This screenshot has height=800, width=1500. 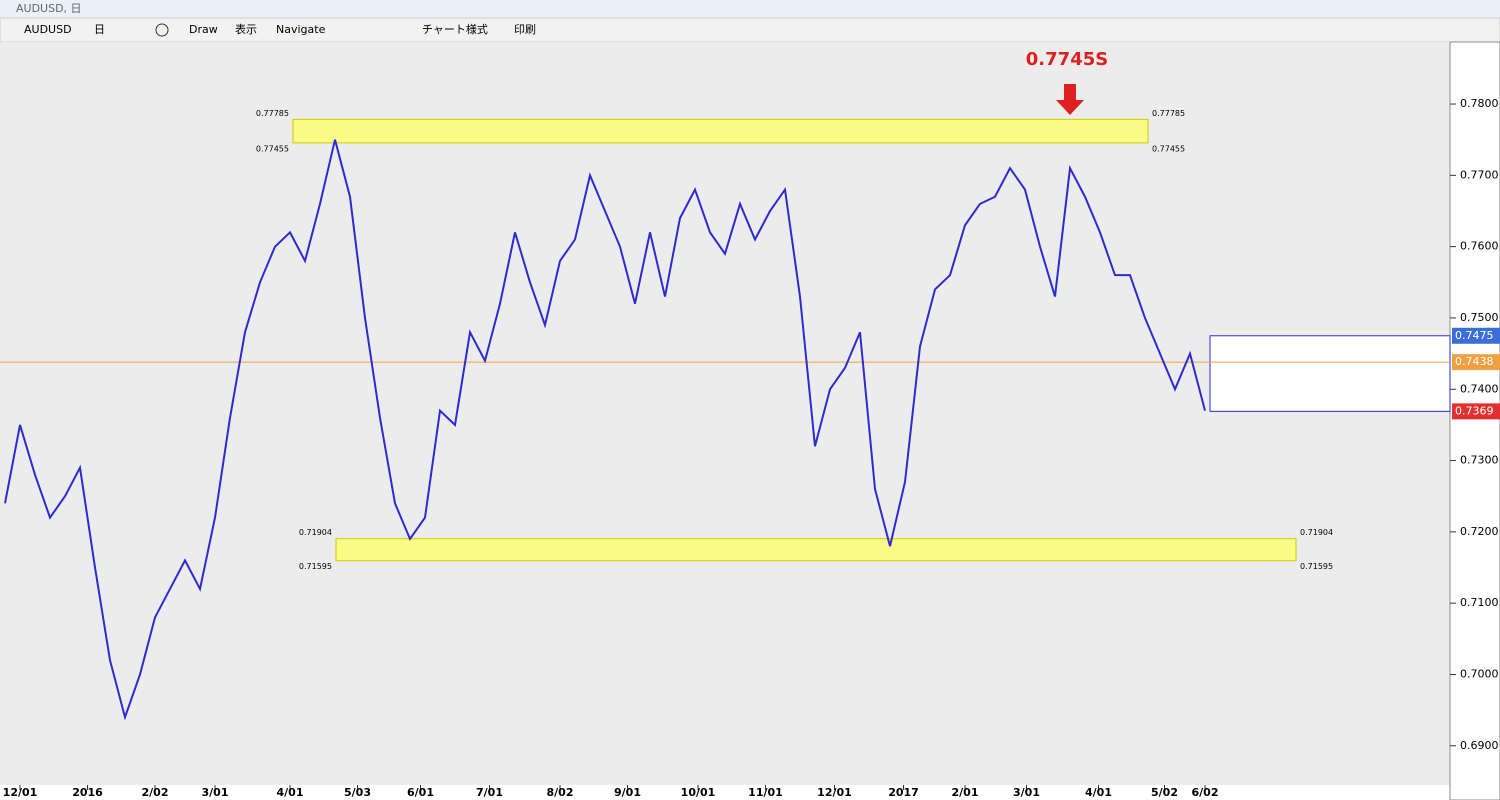 I want to click on x-tick-label: 5/02, so click(x=1164, y=792).